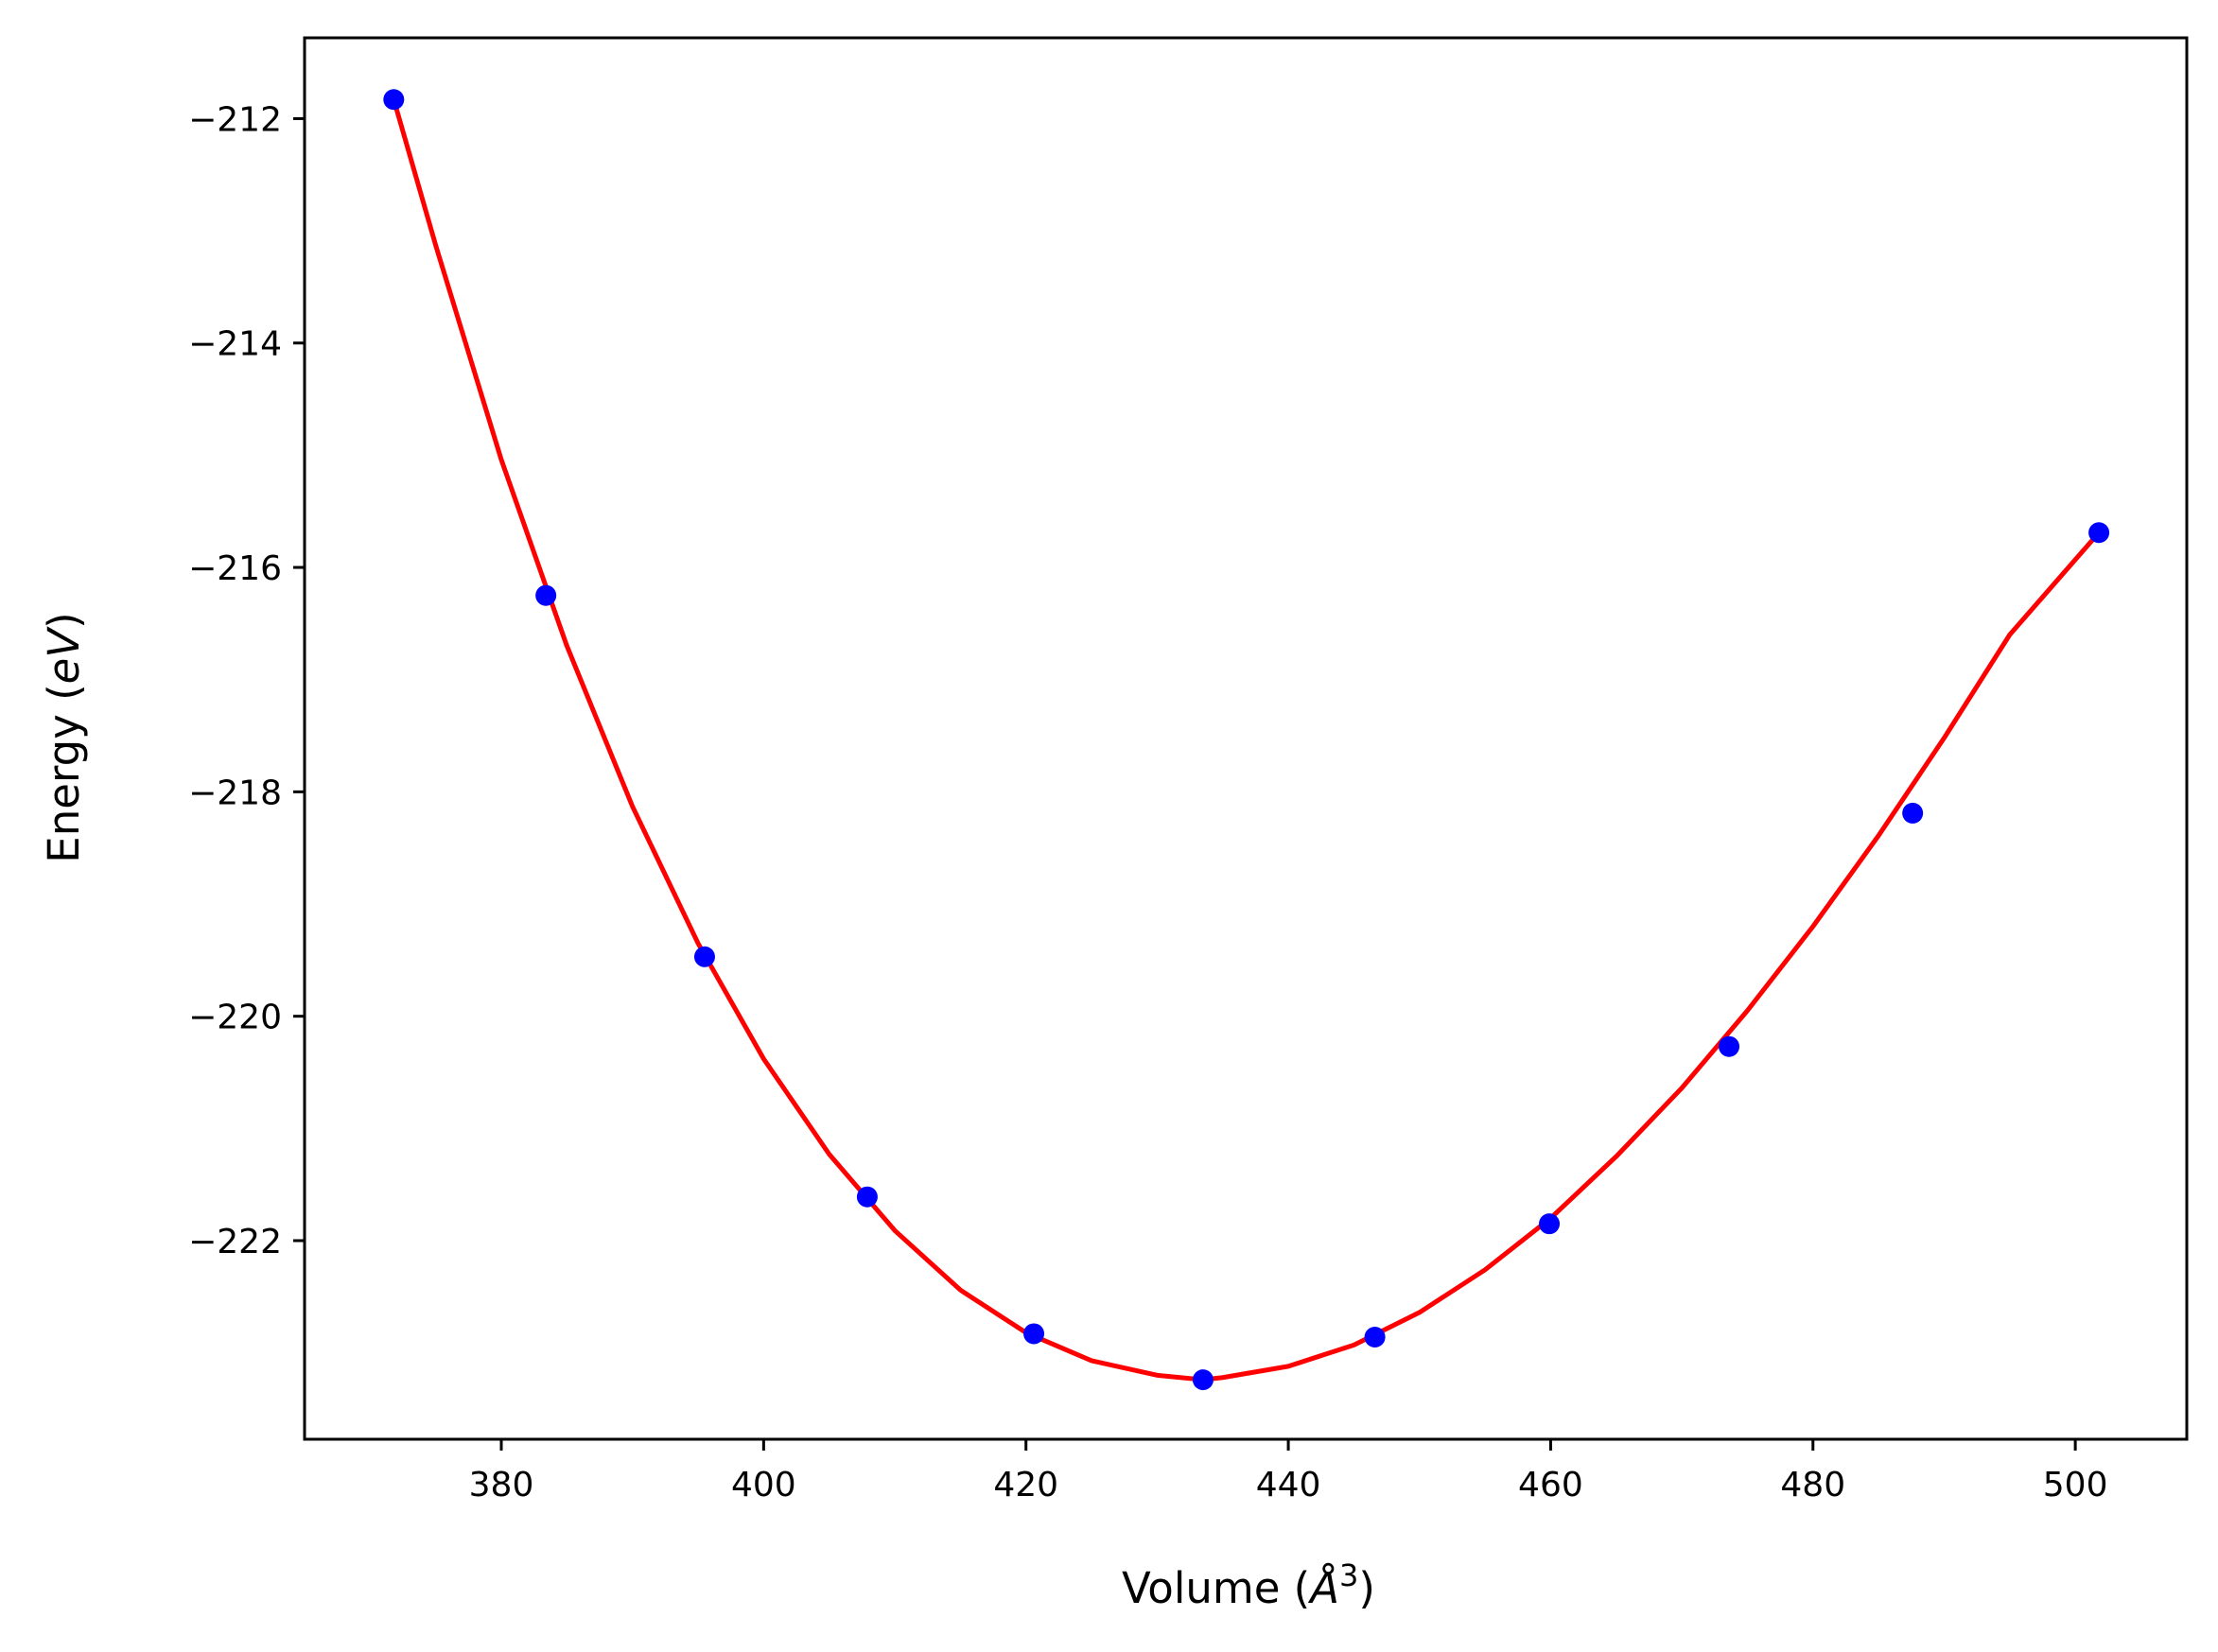  What do you see at coordinates (235, 1018) in the screenshot?
I see `y-tick-label: −220` at bounding box center [235, 1018].